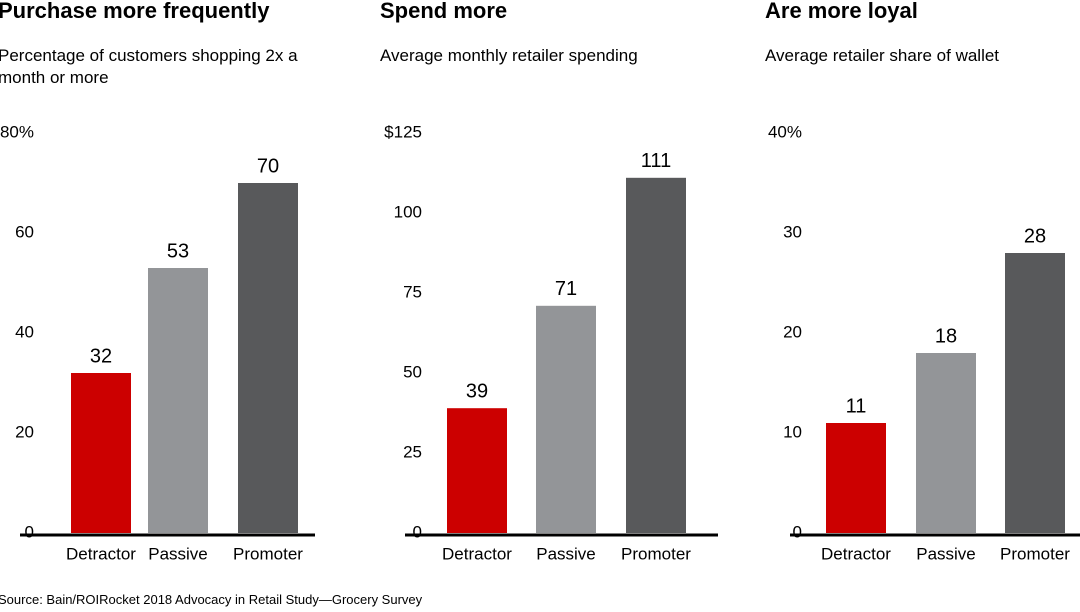 The width and height of the screenshot is (1080, 612). What do you see at coordinates (792, 231) in the screenshot?
I see `y-tick-label: 30` at bounding box center [792, 231].